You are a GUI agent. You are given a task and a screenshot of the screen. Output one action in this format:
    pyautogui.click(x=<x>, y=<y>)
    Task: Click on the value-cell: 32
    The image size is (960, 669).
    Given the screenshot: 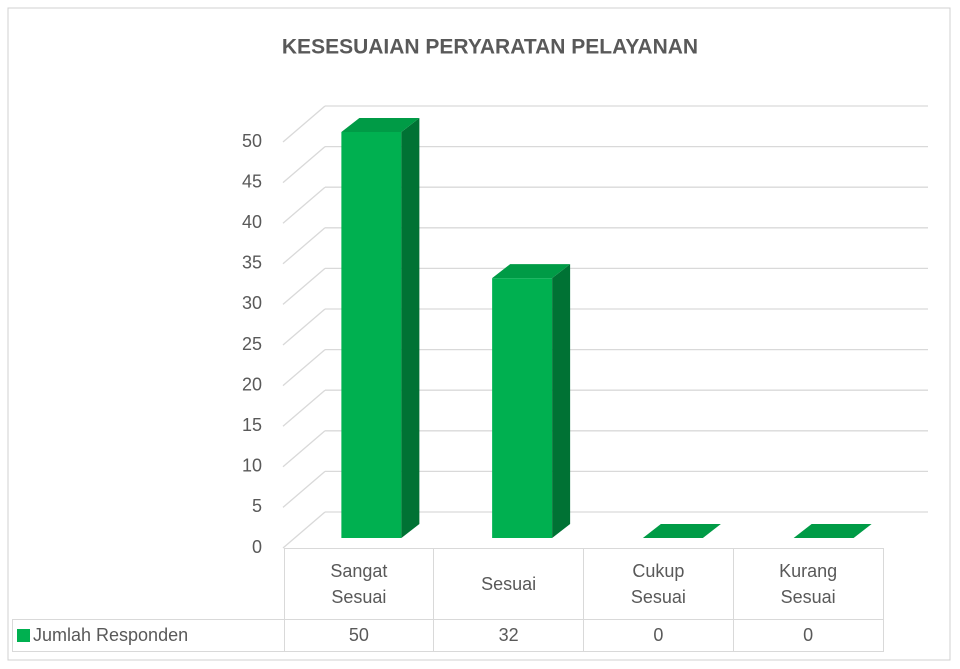 What is the action you would take?
    pyautogui.click(x=508, y=635)
    